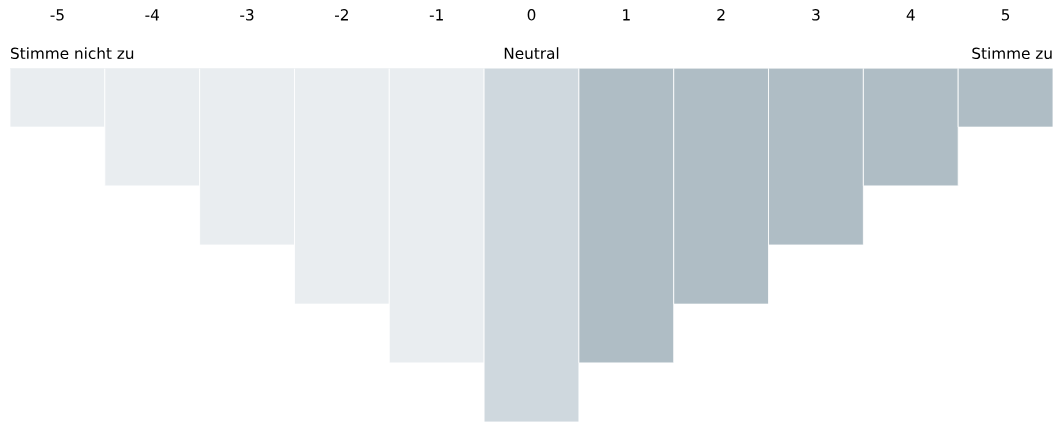 The image size is (1055, 422). Describe the element at coordinates (816, 15) in the screenshot. I see `x-tick-label: 3` at that location.